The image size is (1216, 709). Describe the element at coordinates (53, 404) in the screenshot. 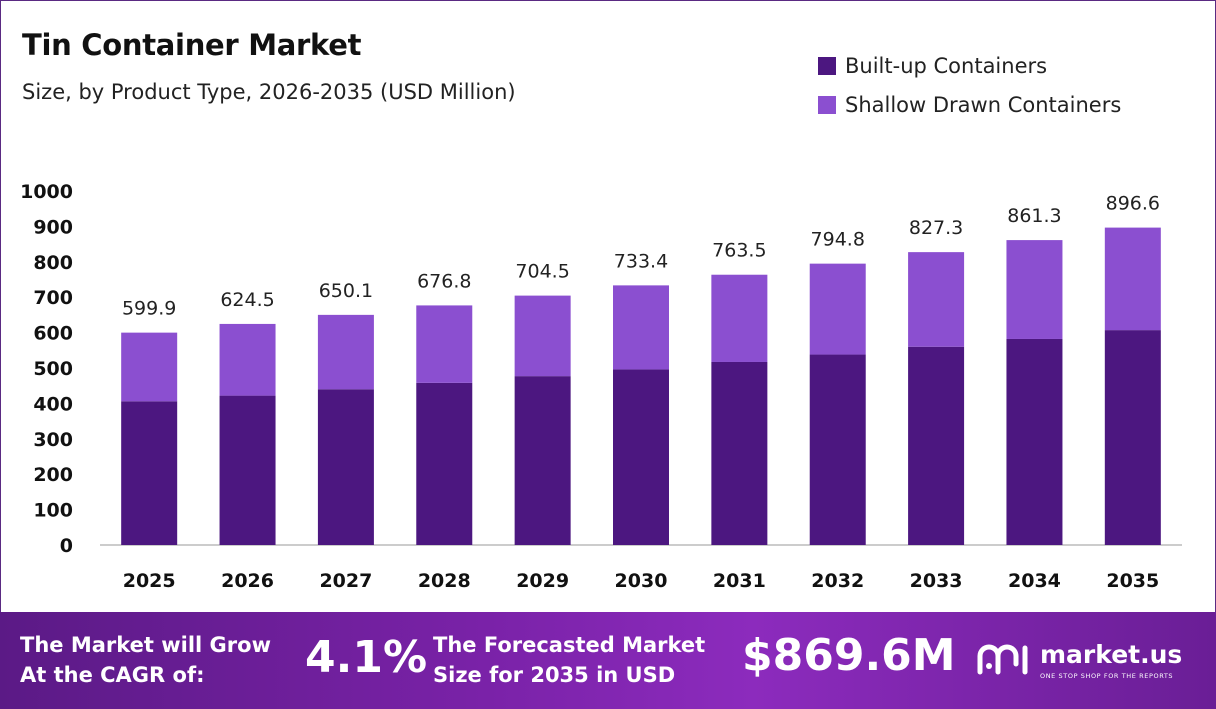

I see `y-tick-label: 400` at that location.